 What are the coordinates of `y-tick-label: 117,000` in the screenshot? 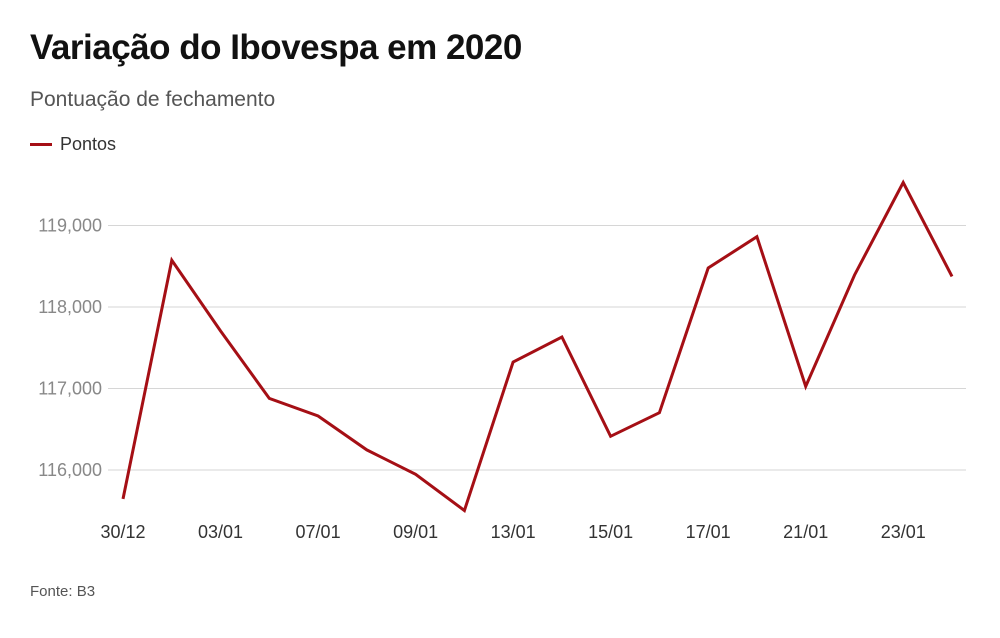 It's located at (70, 389).